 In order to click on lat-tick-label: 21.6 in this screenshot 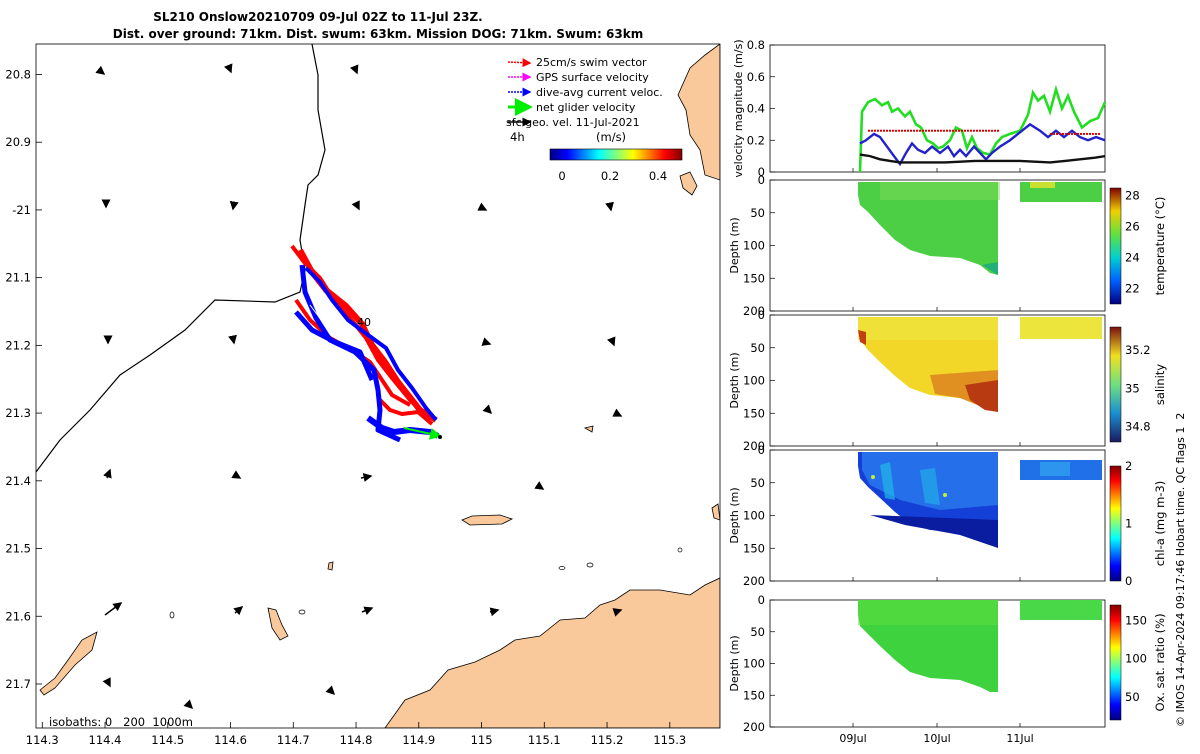, I will do `click(18, 616)`.